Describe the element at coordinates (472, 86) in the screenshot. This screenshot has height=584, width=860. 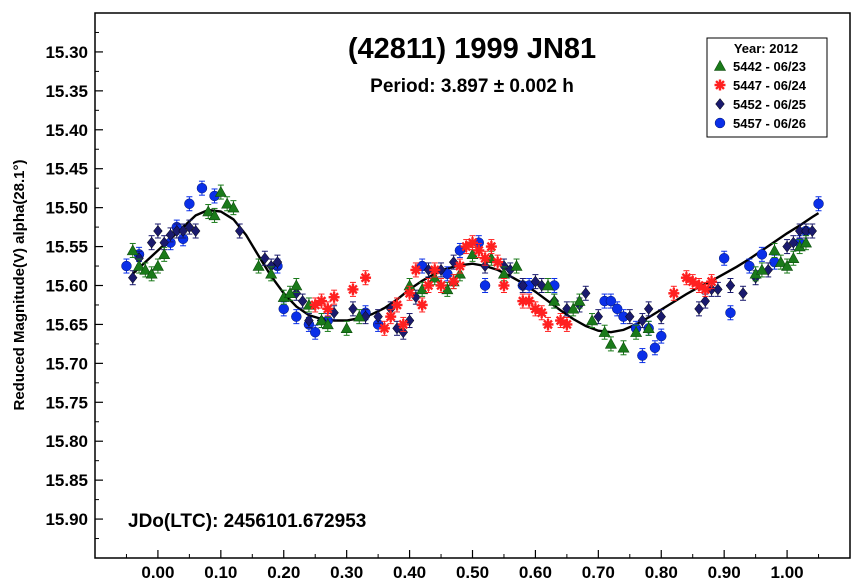
I see `chart-subtitle: Period: 3.897 ± 0.002 h` at that location.